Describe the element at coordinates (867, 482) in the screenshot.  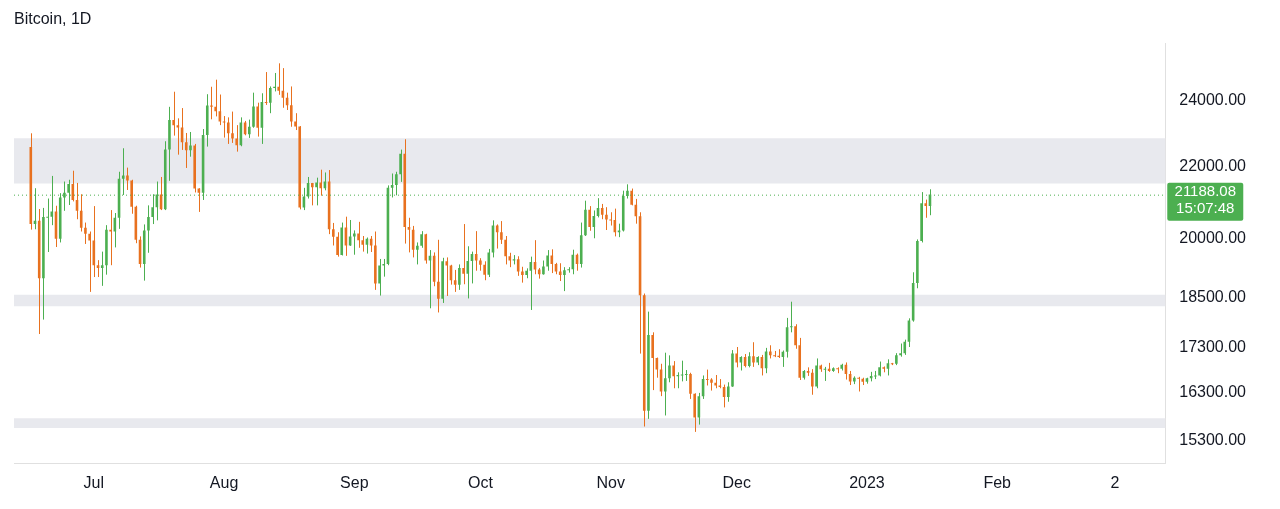
I see `x-tick-label: 2023` at that location.